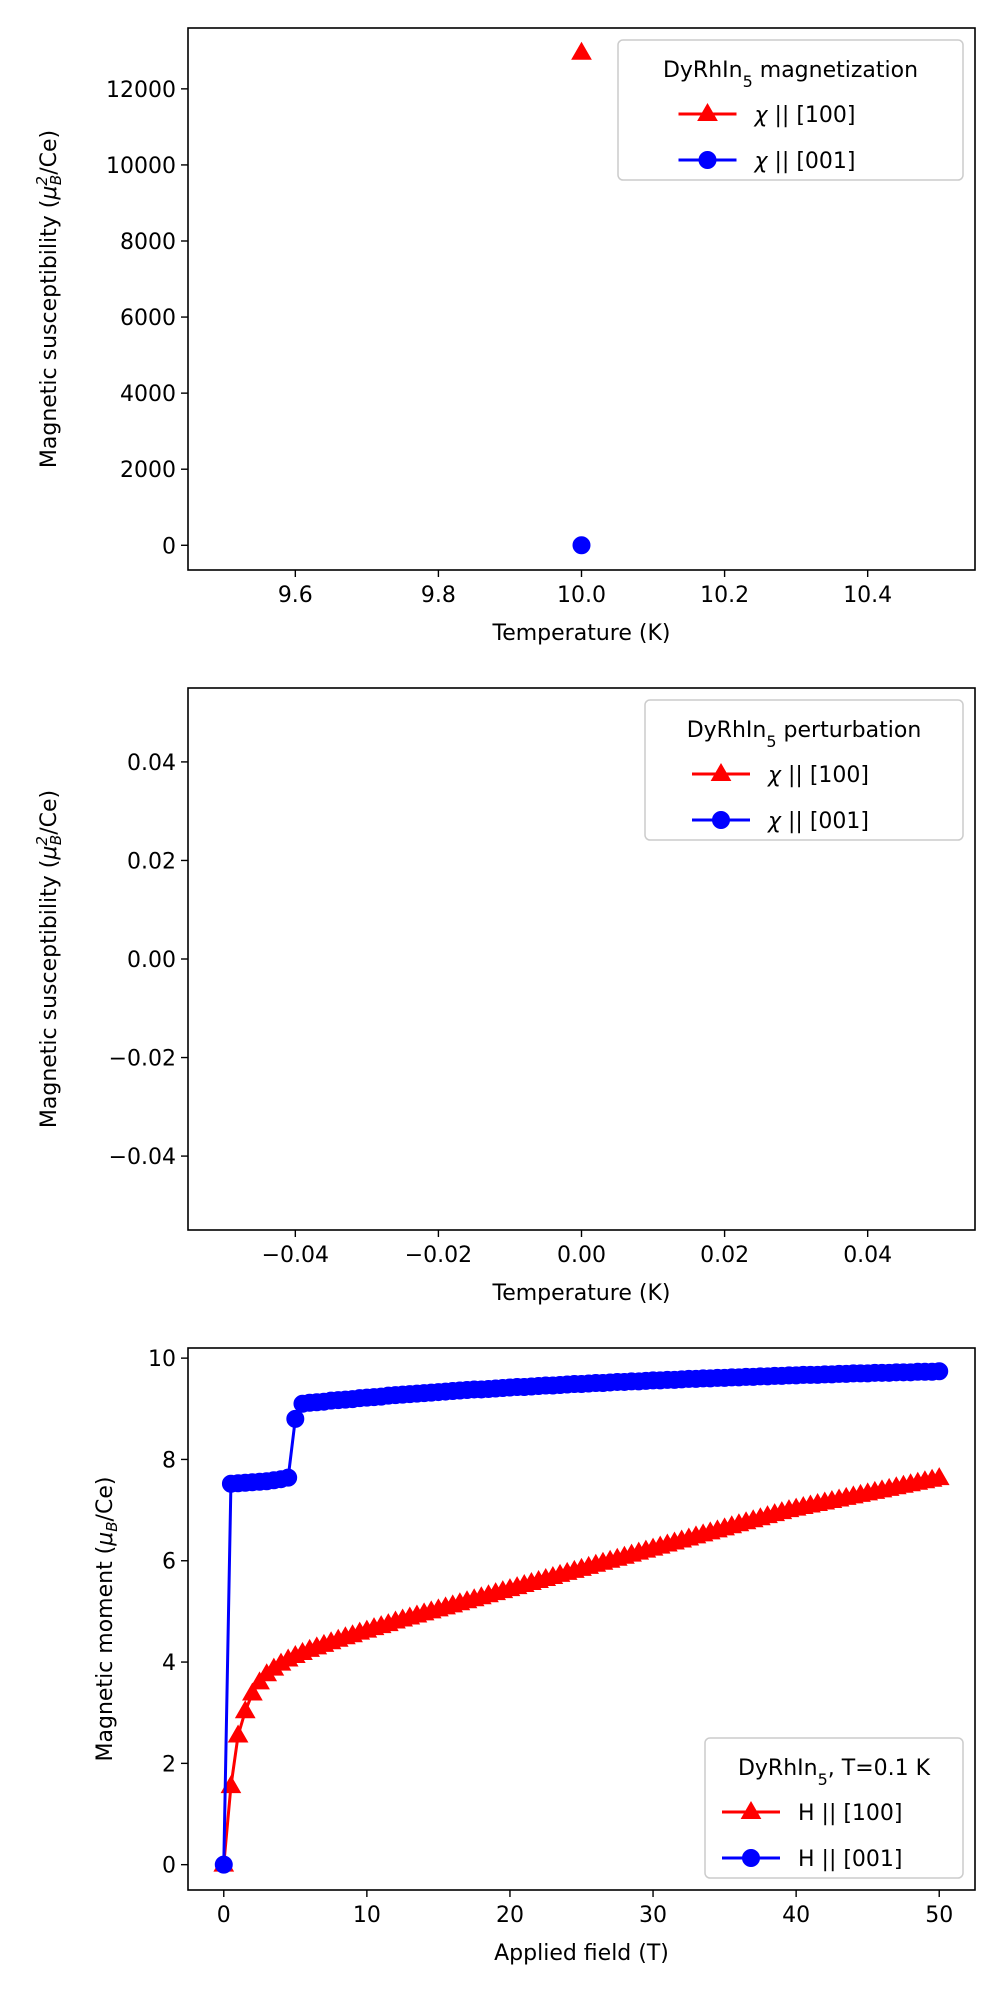  I want to click on x-tick-label: 30, so click(653, 1915).